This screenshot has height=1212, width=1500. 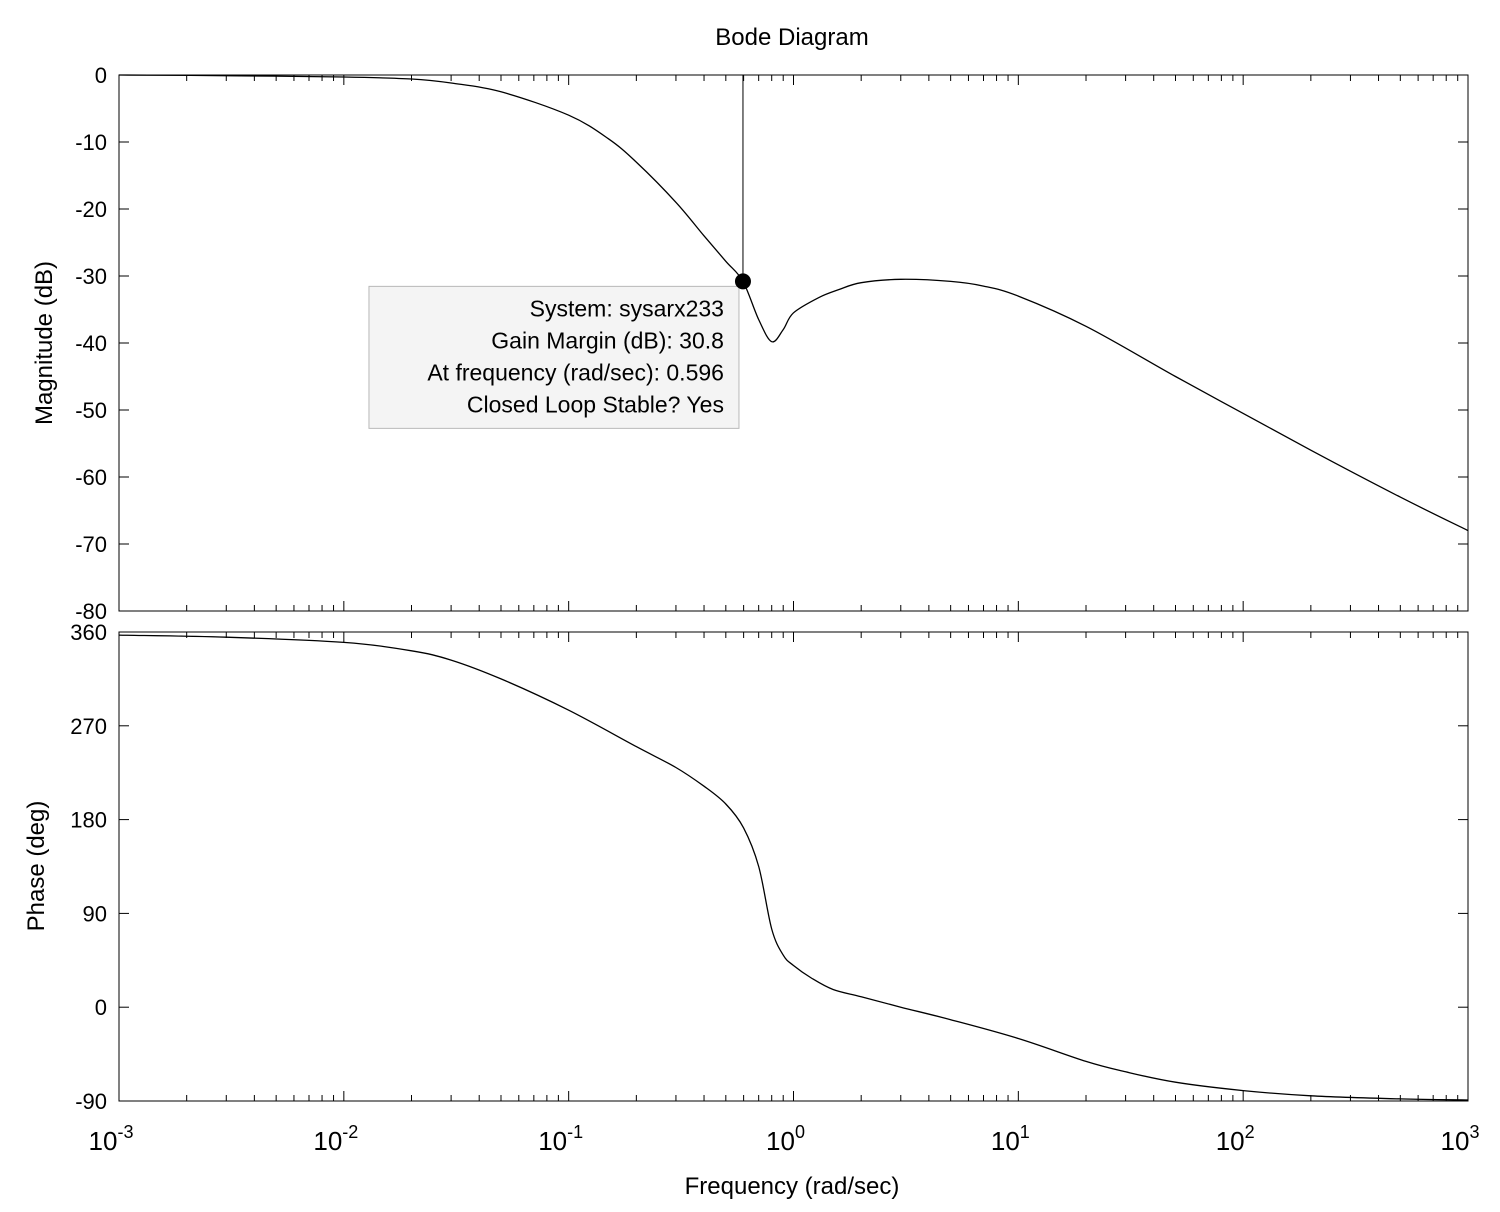 I want to click on y-tick-label: -90, so click(x=91, y=1101).